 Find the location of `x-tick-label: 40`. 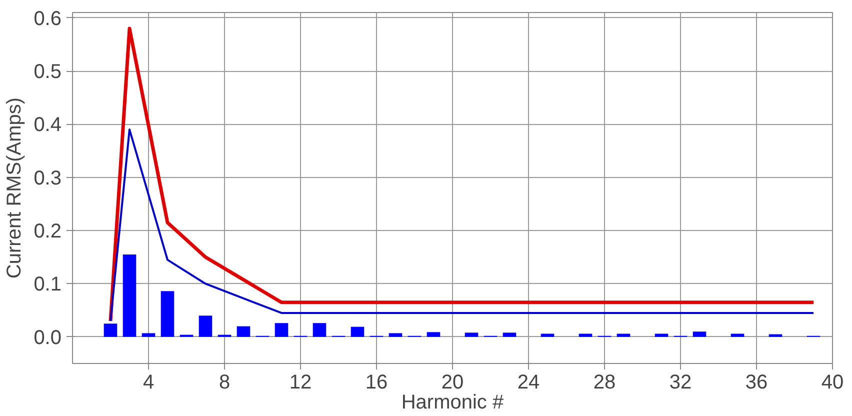

x-tick-label: 40 is located at coordinates (832, 383).